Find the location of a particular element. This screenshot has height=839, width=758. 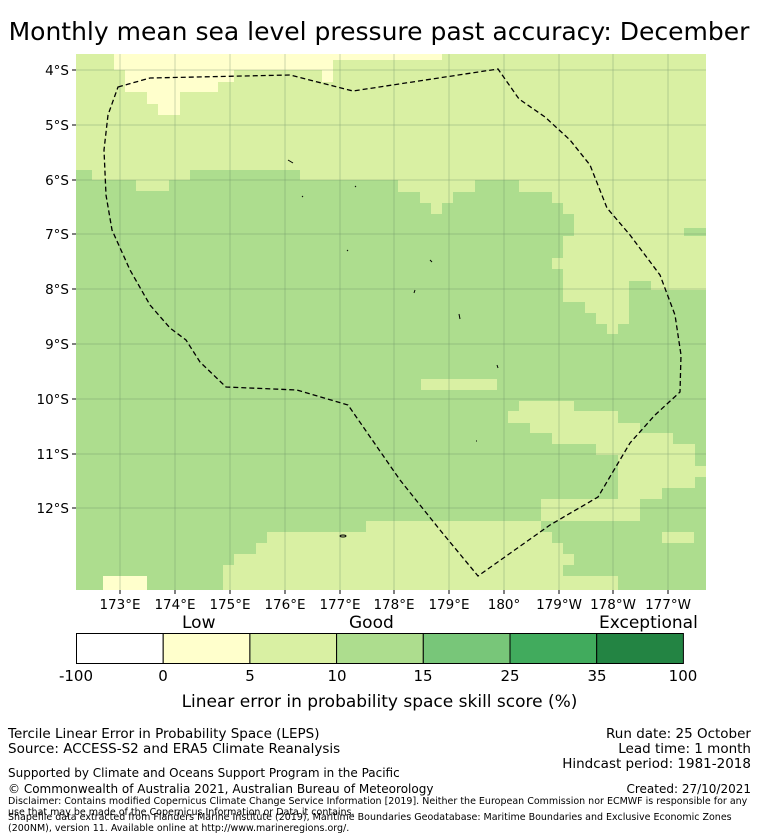

lon-label: 177°W is located at coordinates (668, 605).